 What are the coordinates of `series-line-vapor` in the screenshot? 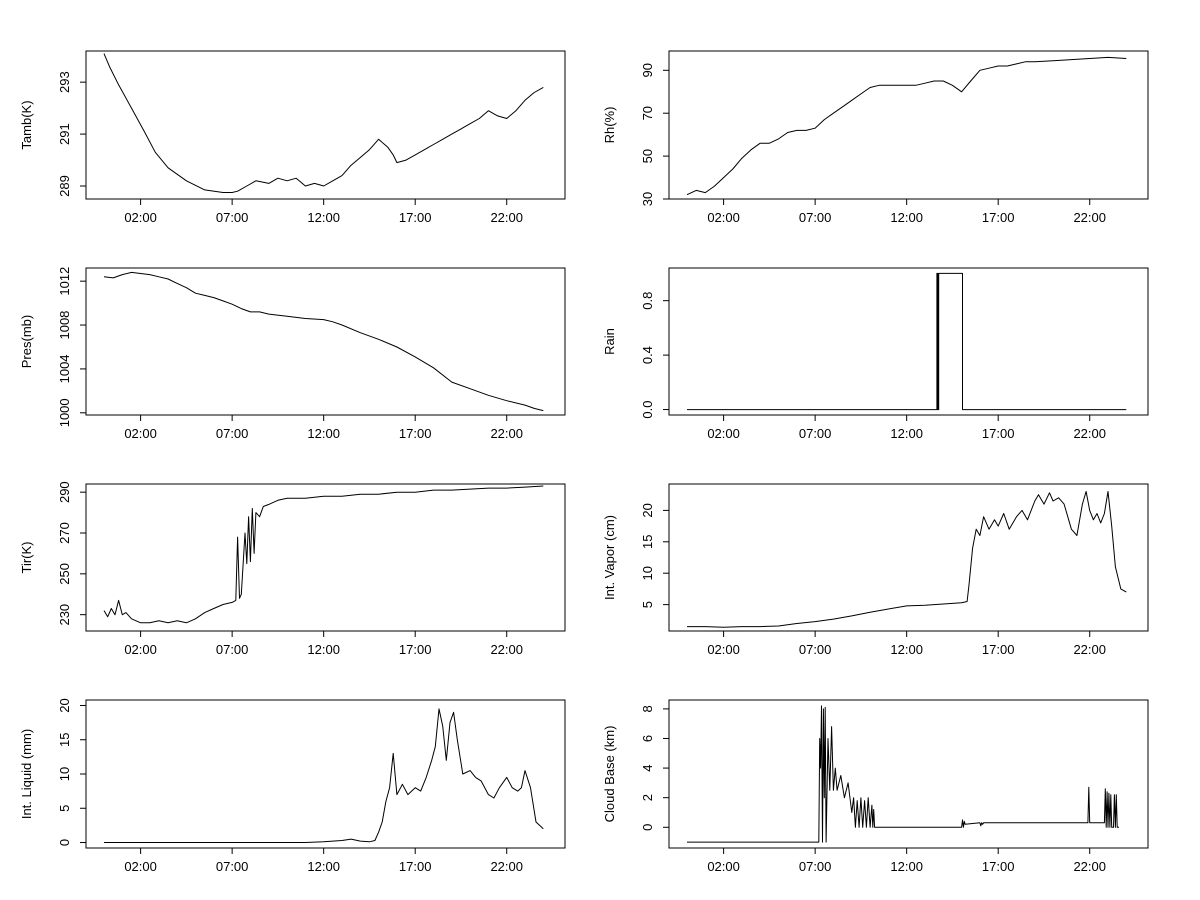 It's located at (907, 559).